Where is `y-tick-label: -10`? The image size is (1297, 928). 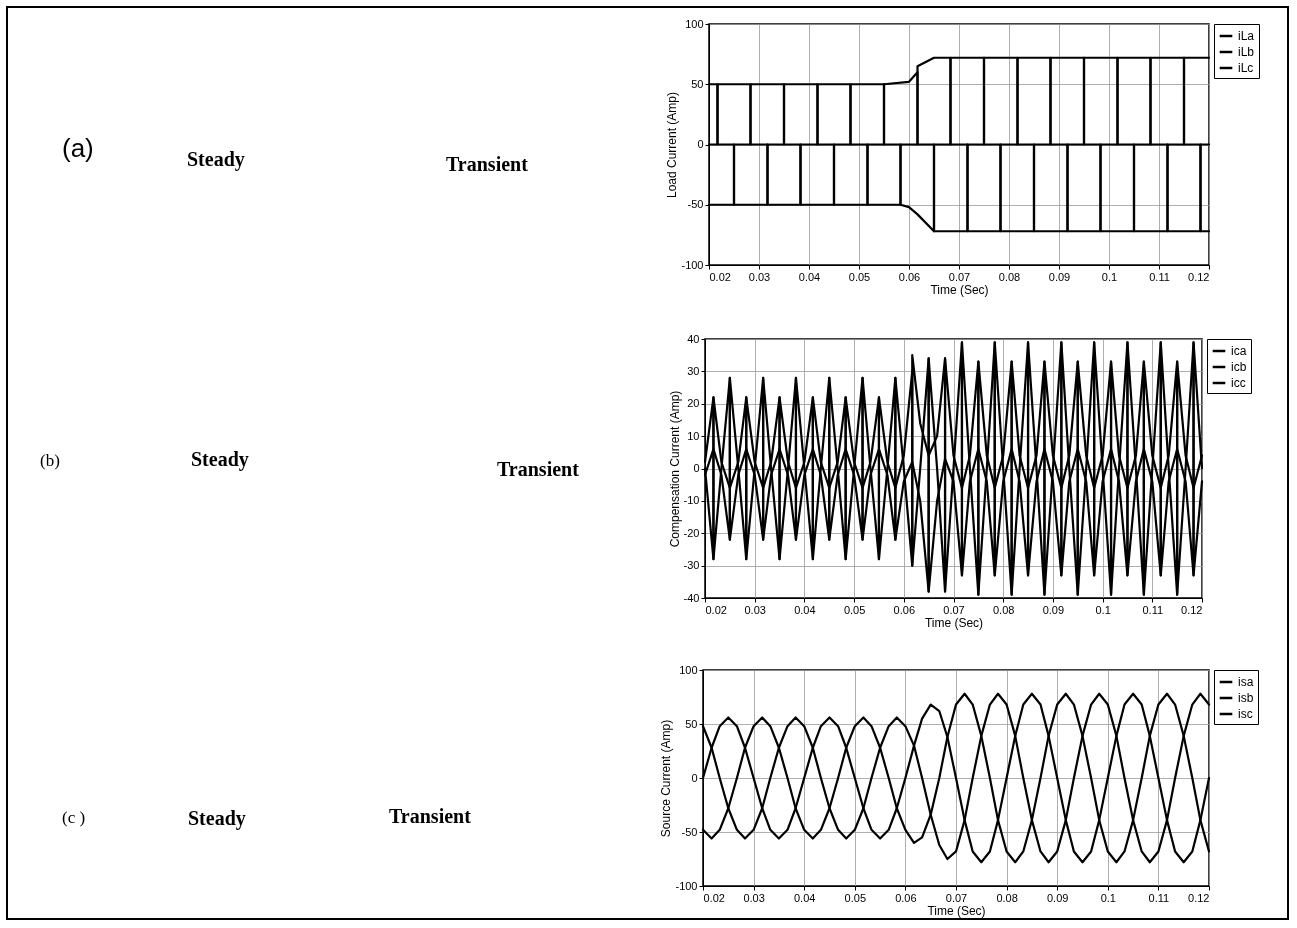 y-tick-label: -10 is located at coordinates (691, 500).